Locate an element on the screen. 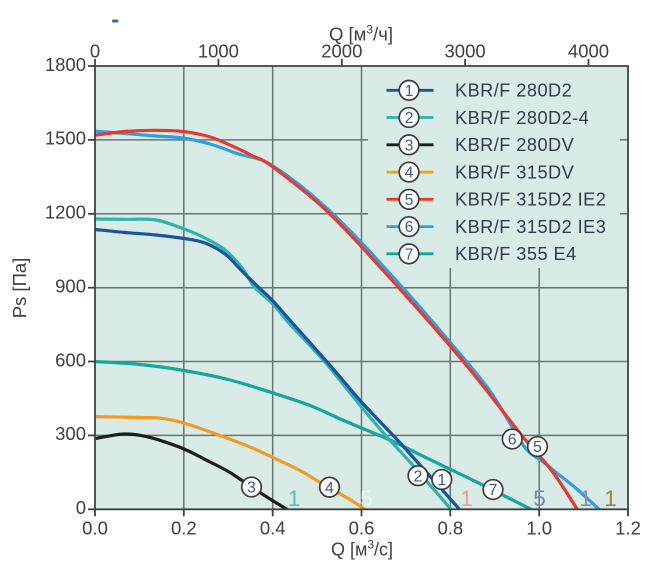 This screenshot has height=565, width=662. svg-text: 0.4 is located at coordinates (273, 527).